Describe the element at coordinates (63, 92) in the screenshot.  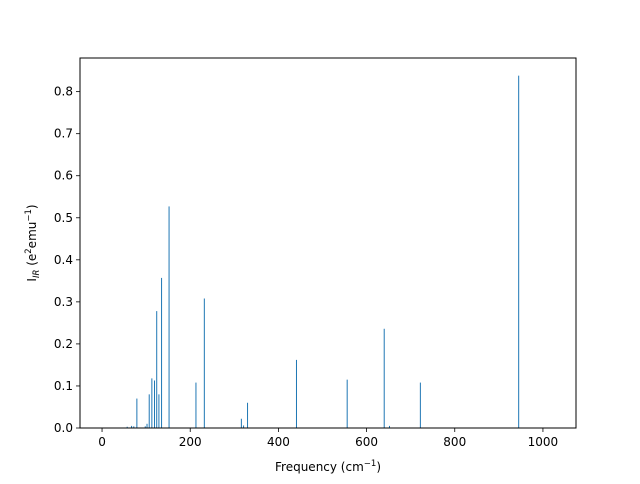
I see `y-tick-label: 0.8` at that location.